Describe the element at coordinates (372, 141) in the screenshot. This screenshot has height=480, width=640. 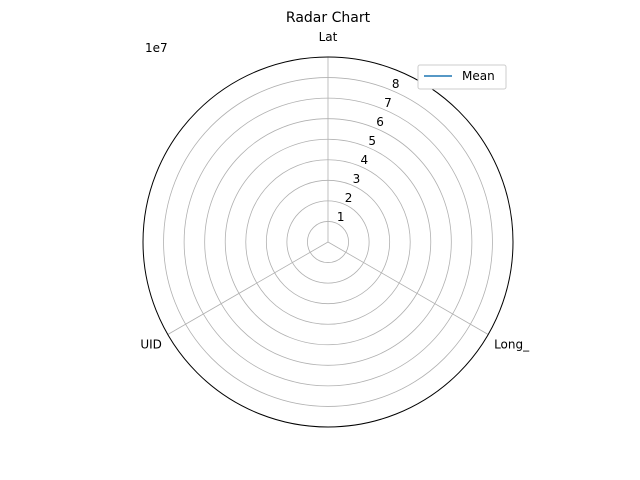
I see `radial-tick-label: 5` at that location.